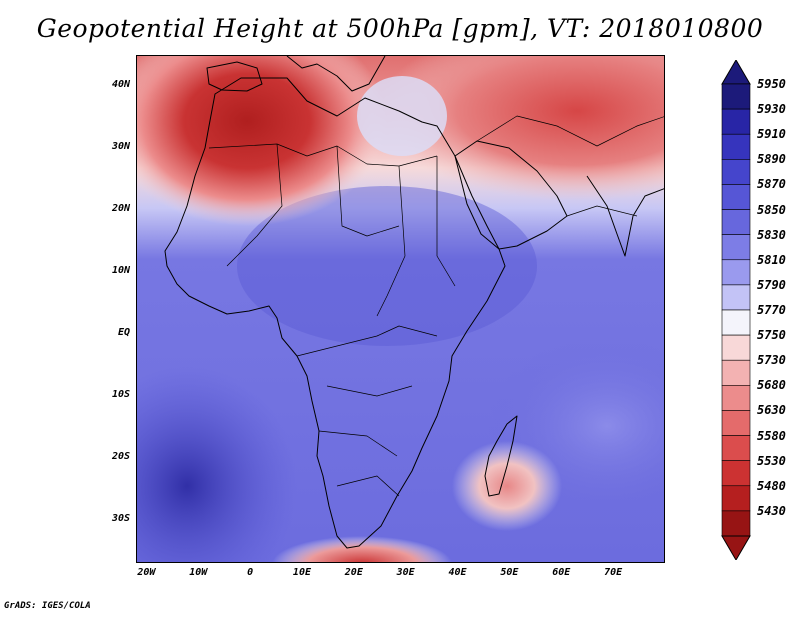 This screenshot has height=618, width=800. I want to click on colorbar-level-label: 5480, so click(771, 485).